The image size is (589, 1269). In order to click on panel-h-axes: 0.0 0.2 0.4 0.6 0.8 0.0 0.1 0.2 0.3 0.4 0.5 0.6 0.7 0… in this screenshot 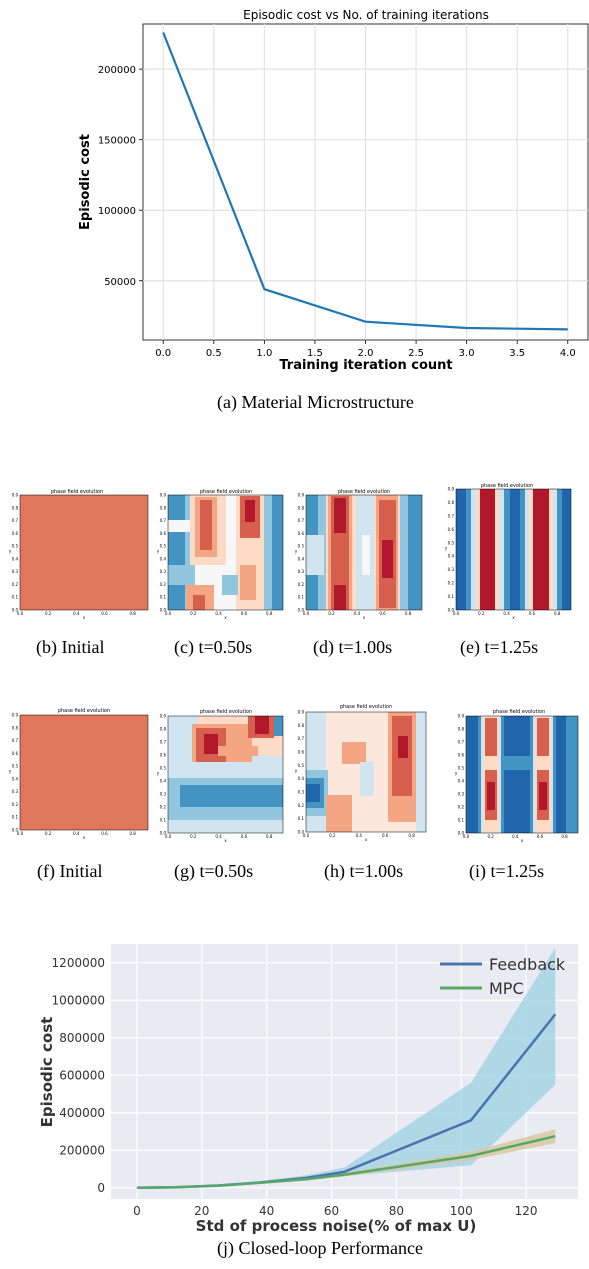, I will do `click(361, 776)`.